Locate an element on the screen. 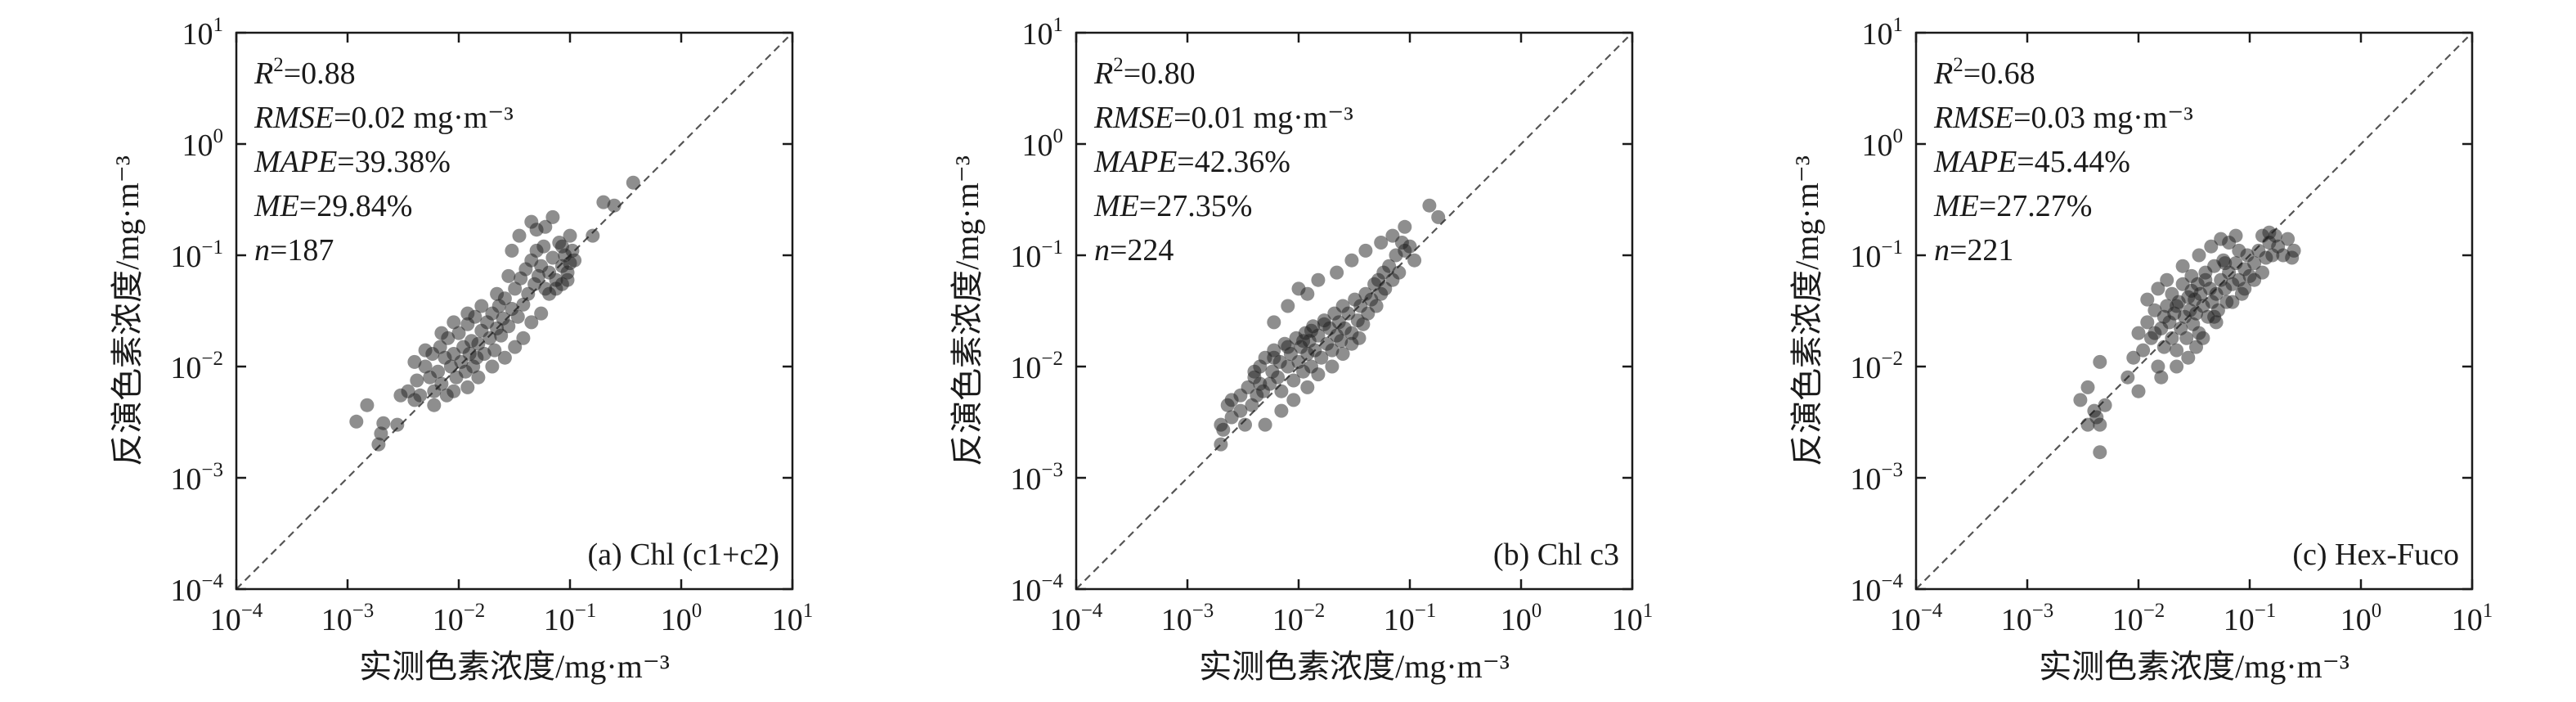 The image size is (2576, 702). y-tick-label: 10⁻³ is located at coordinates (1036, 478).